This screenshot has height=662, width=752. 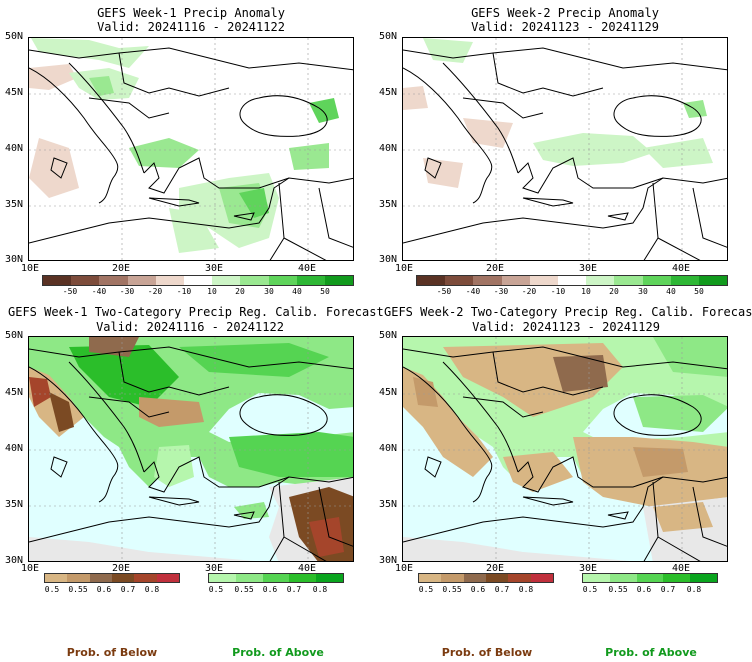 What do you see at coordinates (404, 268) in the screenshot?
I see `panel2-lon-10: 10E` at bounding box center [404, 268].